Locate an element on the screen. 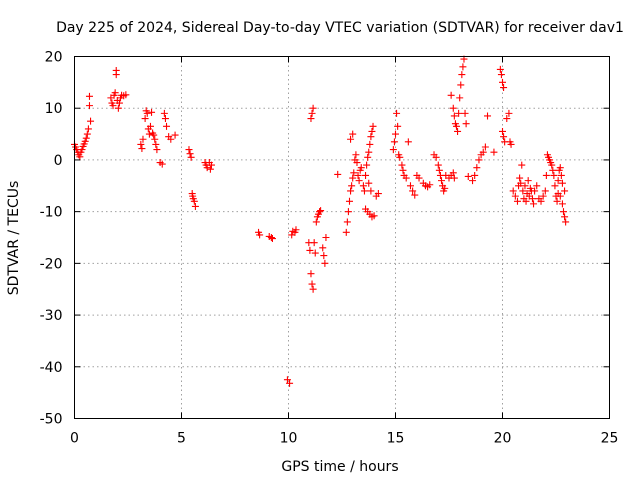  y-axis-label: SDTVAR / TECUs is located at coordinates (14, 238).